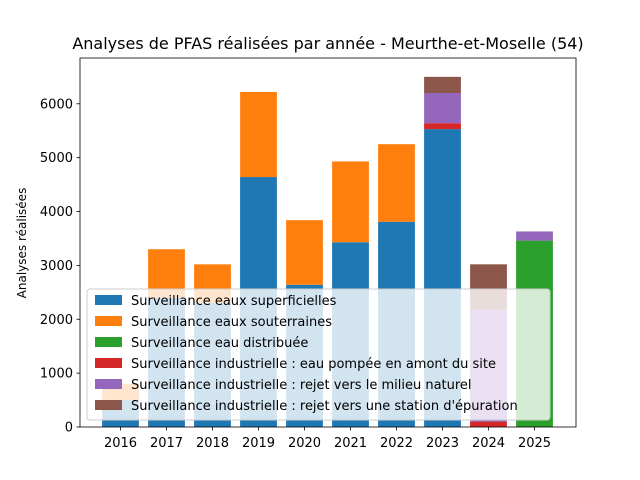 The width and height of the screenshot is (640, 480). What do you see at coordinates (56, 374) in the screenshot?
I see `y-tick-label: 1000` at bounding box center [56, 374].